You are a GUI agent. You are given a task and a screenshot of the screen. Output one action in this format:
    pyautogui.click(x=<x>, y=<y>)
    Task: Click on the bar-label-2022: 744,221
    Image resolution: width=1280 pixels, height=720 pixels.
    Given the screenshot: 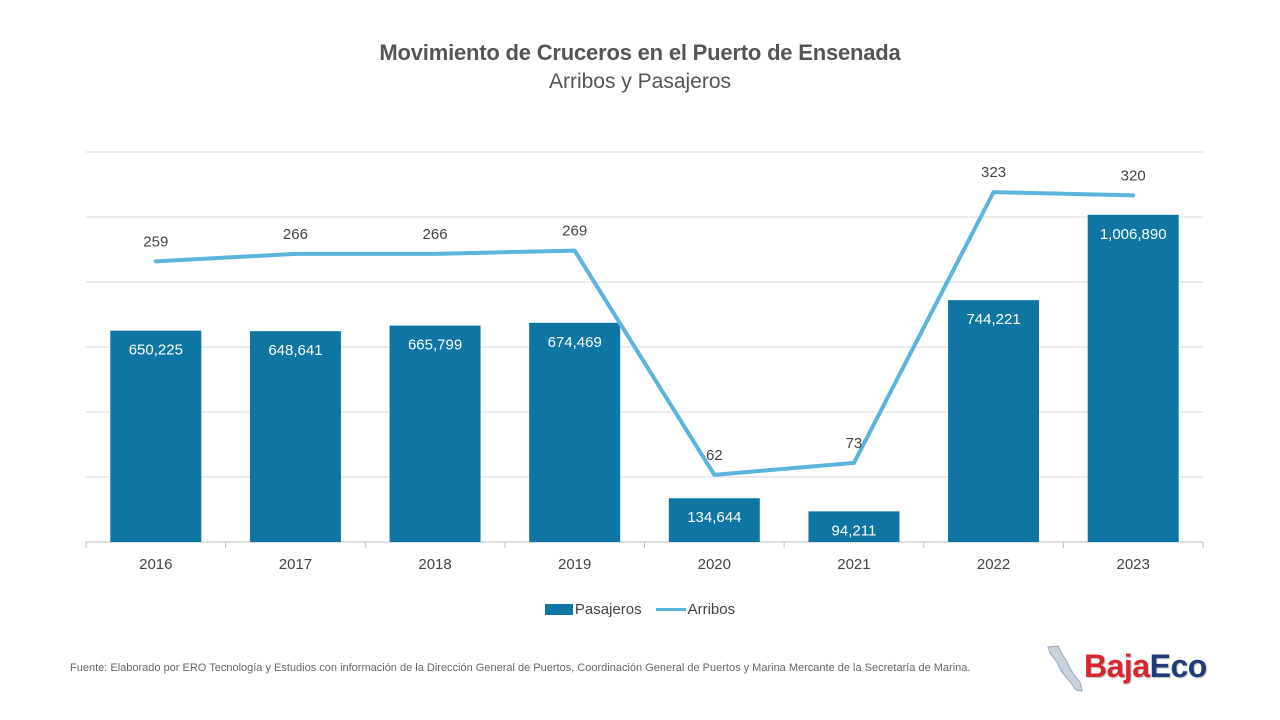 What is the action you would take?
    pyautogui.click(x=993, y=319)
    